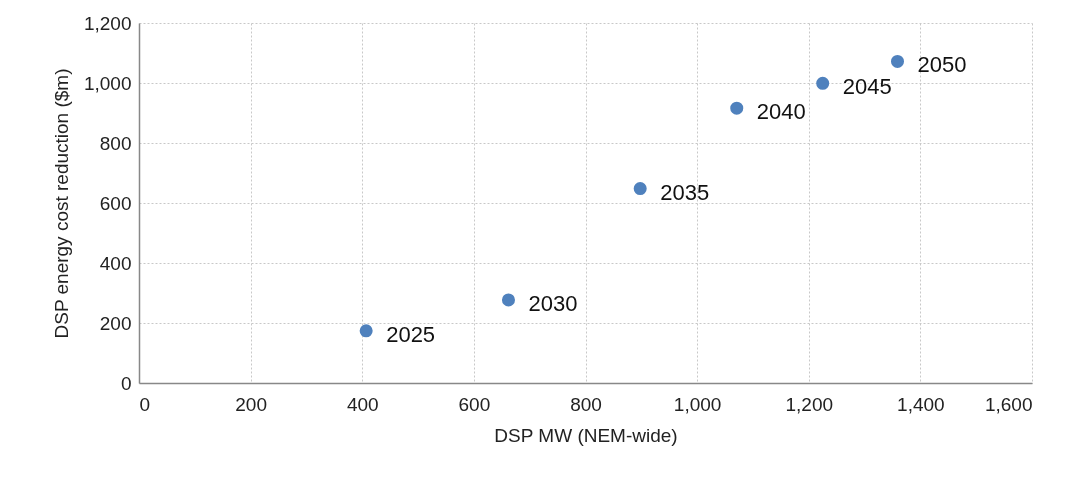 The width and height of the screenshot is (1075, 477). Describe the element at coordinates (61, 203) in the screenshot. I see `y-axis-title: DSP energy cost reduction ($m)` at that location.